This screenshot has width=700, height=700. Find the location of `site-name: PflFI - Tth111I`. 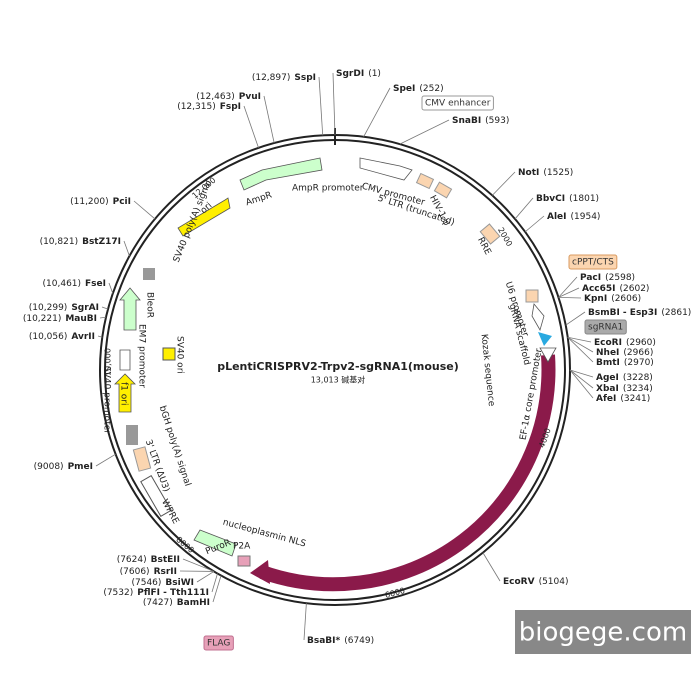

site-name: PflFI - Tth111I is located at coordinates (173, 593).